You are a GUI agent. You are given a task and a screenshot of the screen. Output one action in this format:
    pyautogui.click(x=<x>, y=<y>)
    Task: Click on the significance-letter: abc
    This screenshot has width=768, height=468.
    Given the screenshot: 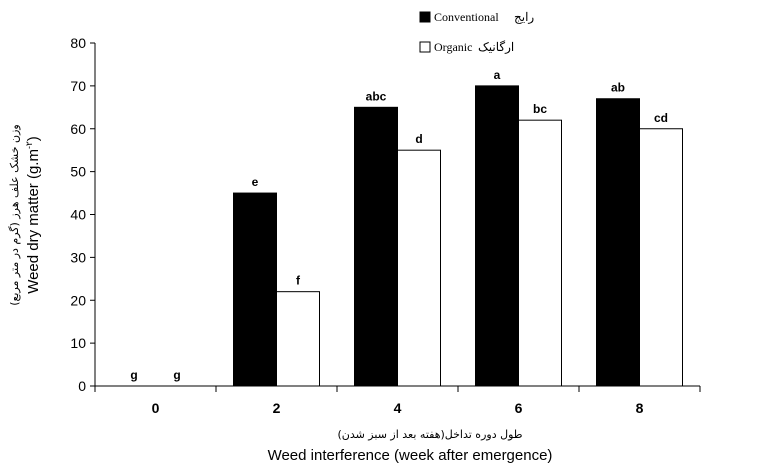 What is the action you would take?
    pyautogui.click(x=376, y=96)
    